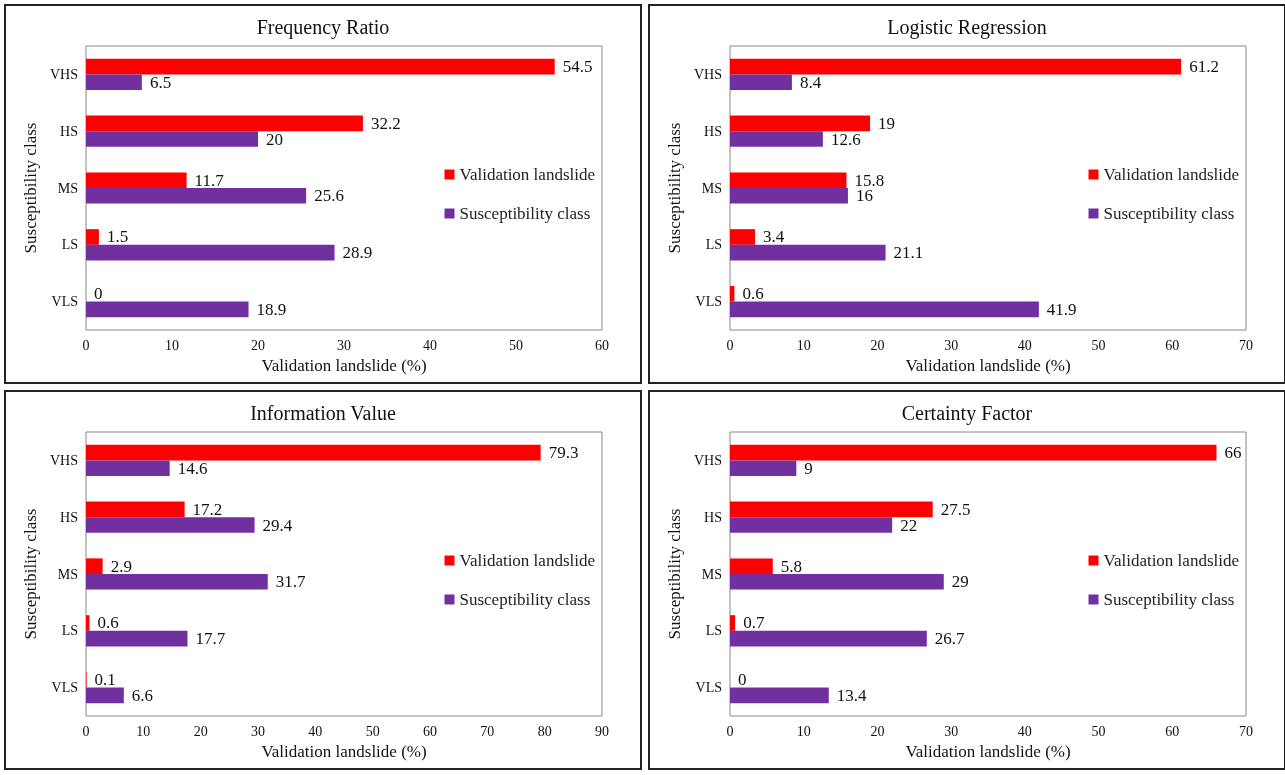 Image resolution: width=1285 pixels, height=775 pixels. I want to click on data-label: 41.9, so click(1061, 309).